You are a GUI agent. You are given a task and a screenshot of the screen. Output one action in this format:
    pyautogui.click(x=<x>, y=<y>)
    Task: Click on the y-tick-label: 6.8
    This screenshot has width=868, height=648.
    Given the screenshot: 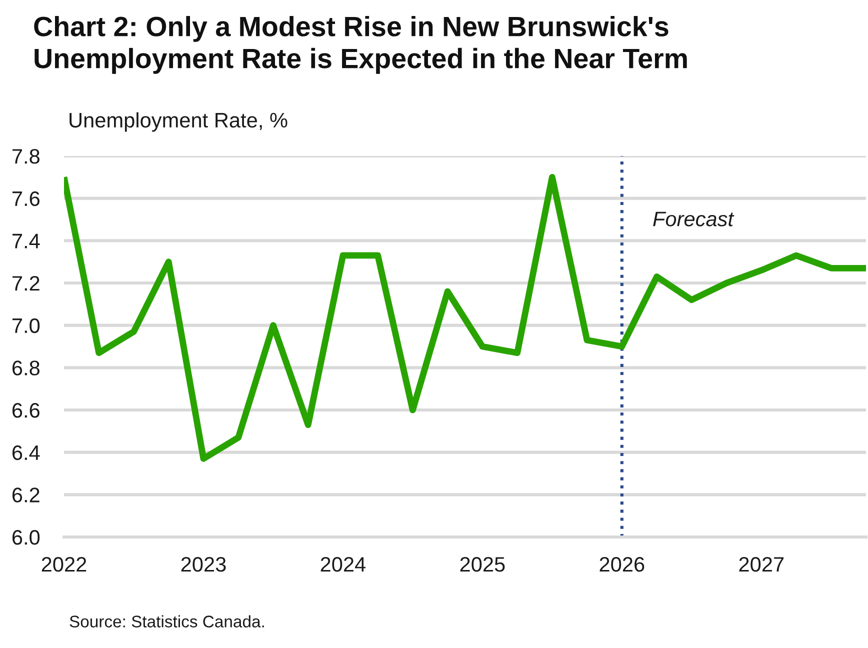 What is the action you would take?
    pyautogui.click(x=26, y=368)
    